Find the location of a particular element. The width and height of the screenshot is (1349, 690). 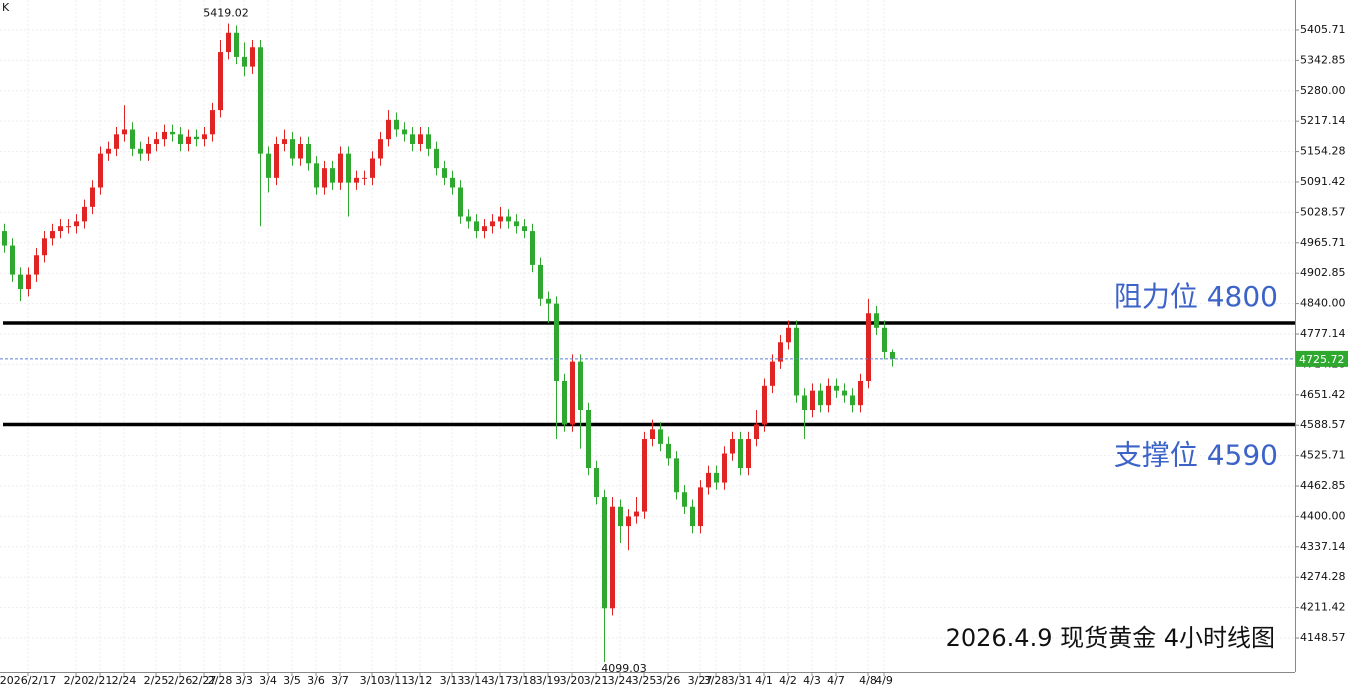

y-tick-label: 4274.28 is located at coordinates (1323, 576).